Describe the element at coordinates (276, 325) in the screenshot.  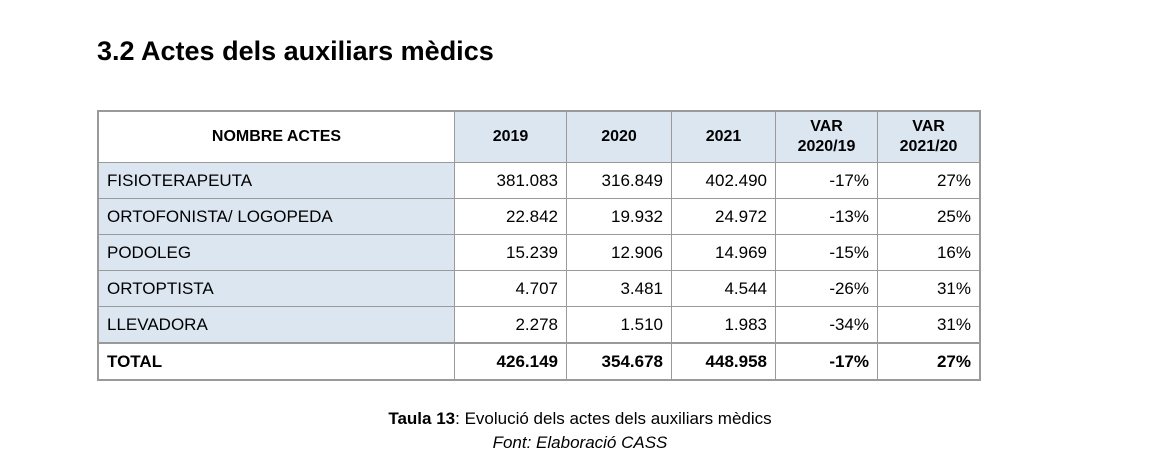
I see `row-label: LLEVADORA` at that location.